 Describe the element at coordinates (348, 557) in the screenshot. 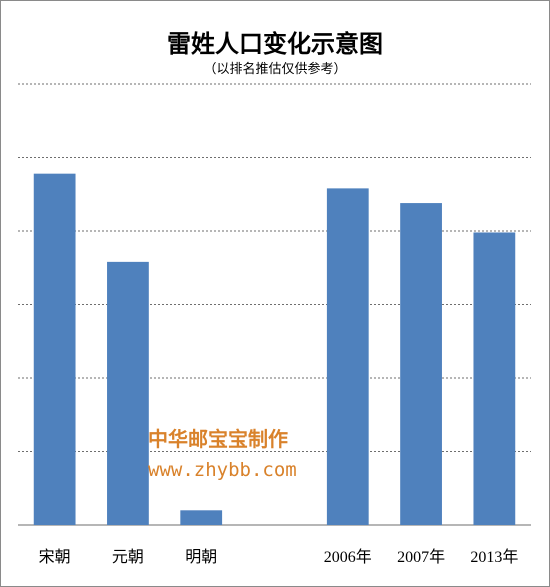

I see `x-tick-label: 2006年` at that location.